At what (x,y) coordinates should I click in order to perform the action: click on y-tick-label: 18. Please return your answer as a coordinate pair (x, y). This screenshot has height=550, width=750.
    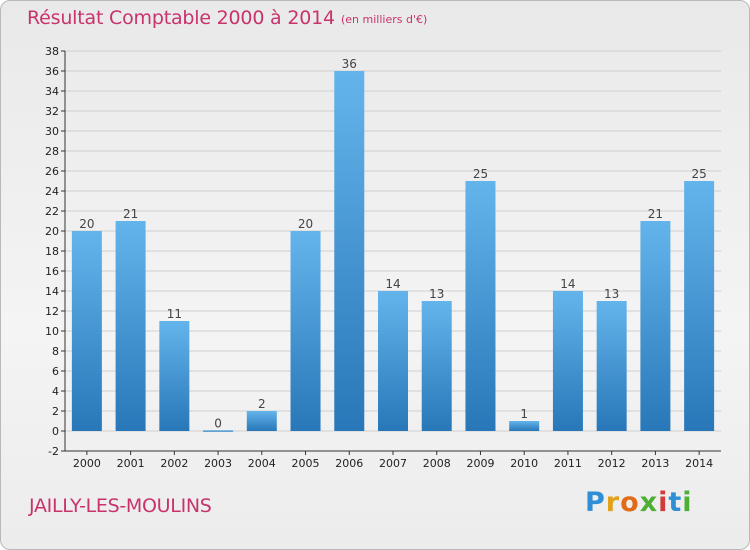
    Looking at the image, I should click on (52, 251).